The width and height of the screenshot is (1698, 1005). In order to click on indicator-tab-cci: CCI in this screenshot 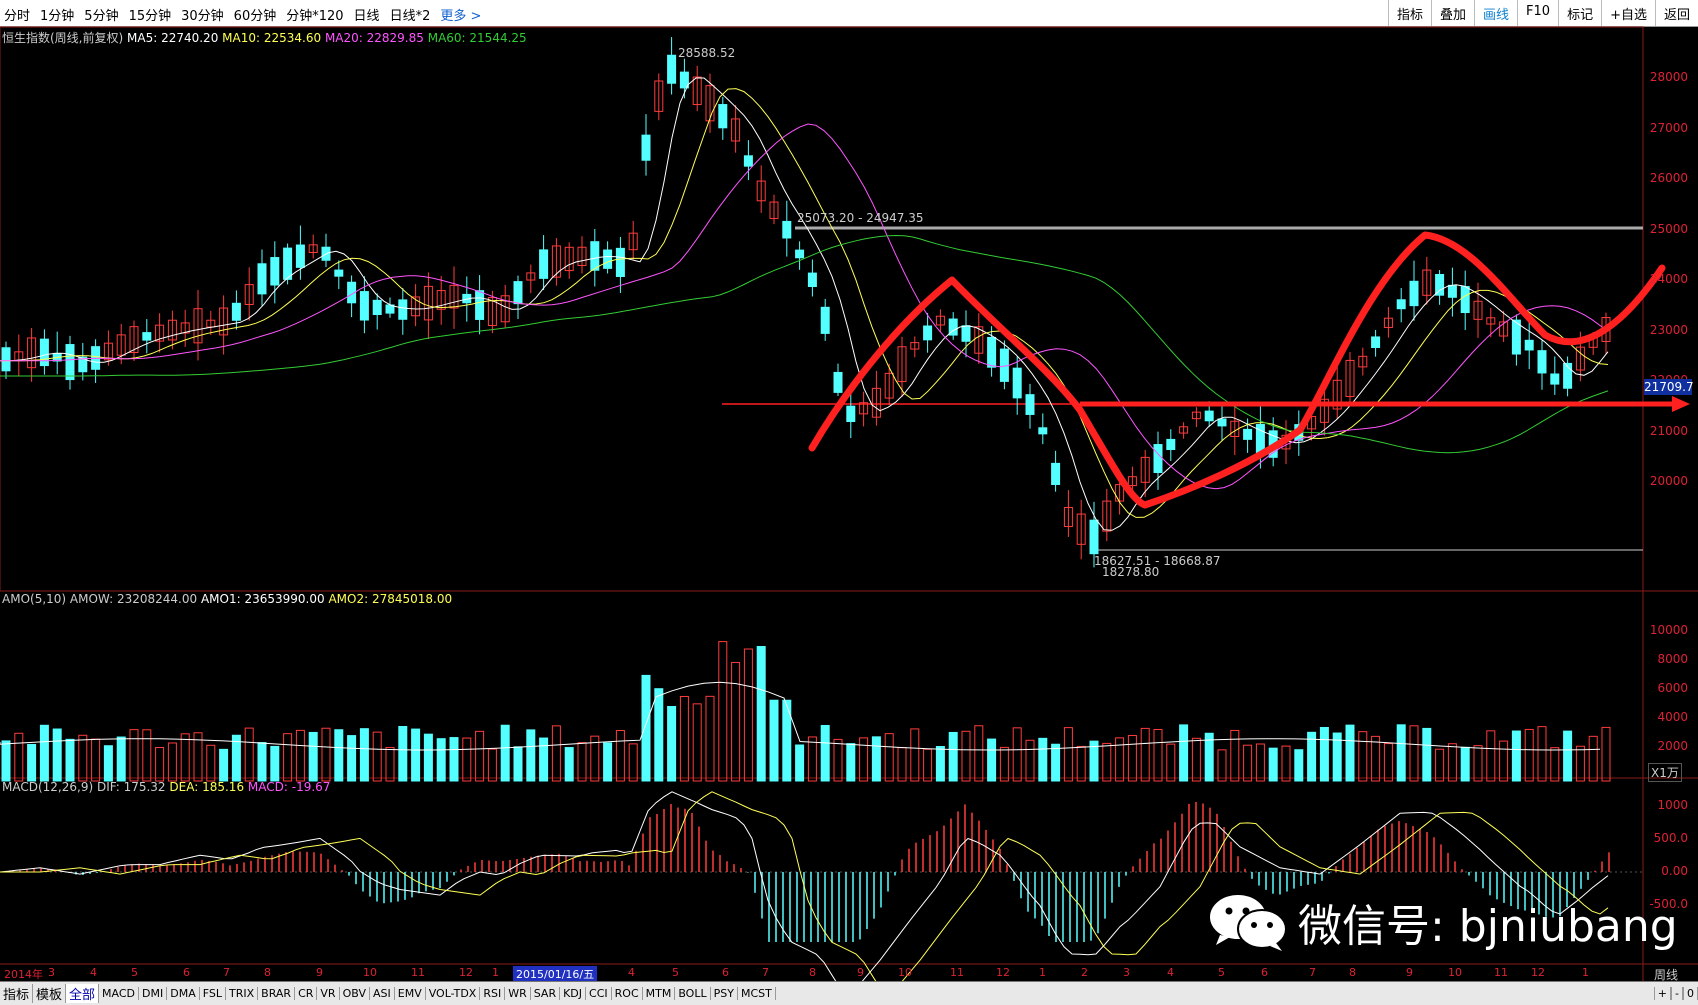, I will do `click(599, 993)`.